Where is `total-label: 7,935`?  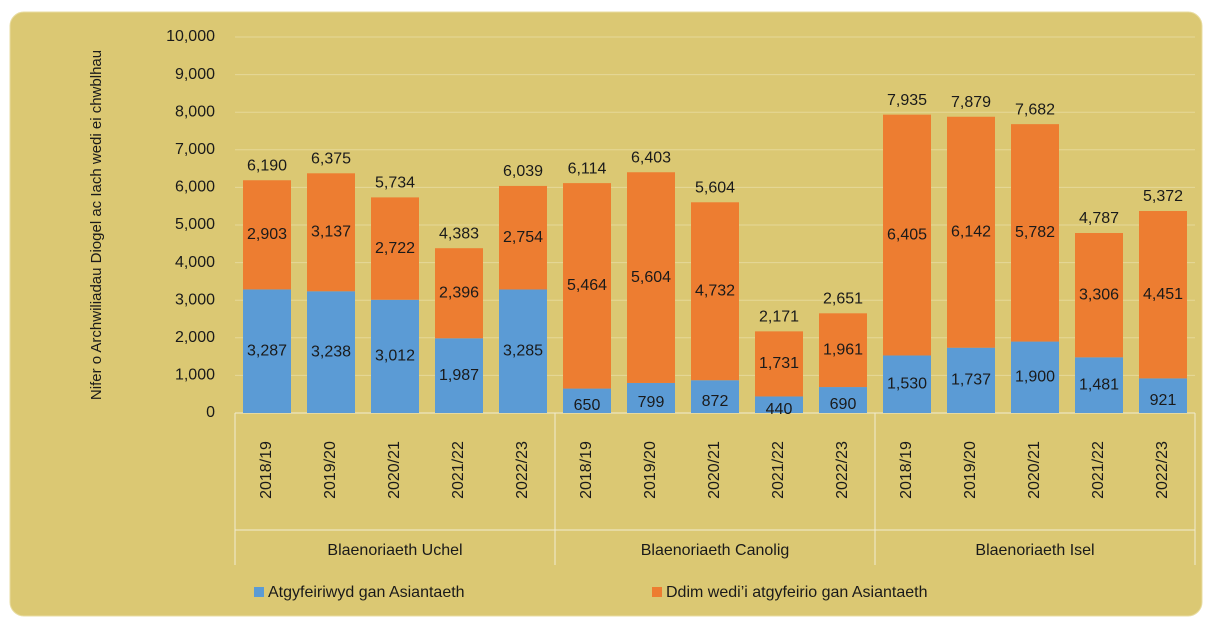
total-label: 7,935 is located at coordinates (907, 100).